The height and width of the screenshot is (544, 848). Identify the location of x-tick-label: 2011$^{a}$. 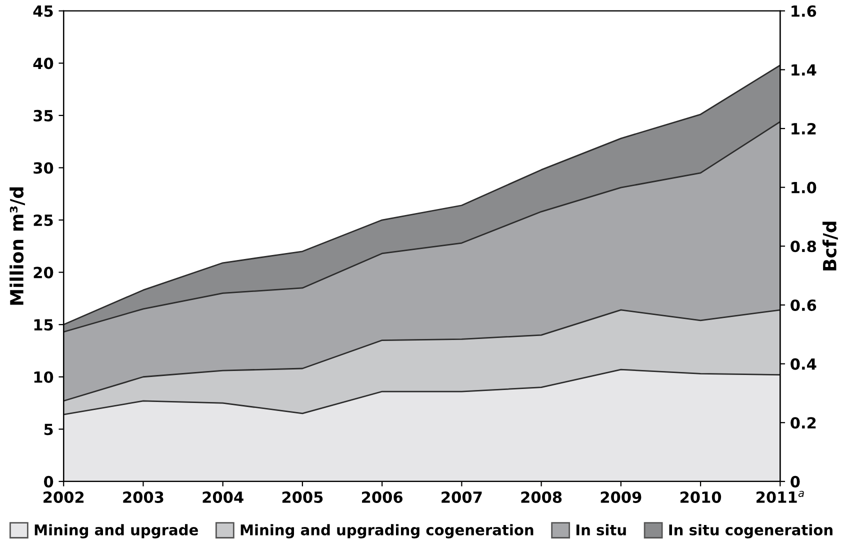
(780, 496).